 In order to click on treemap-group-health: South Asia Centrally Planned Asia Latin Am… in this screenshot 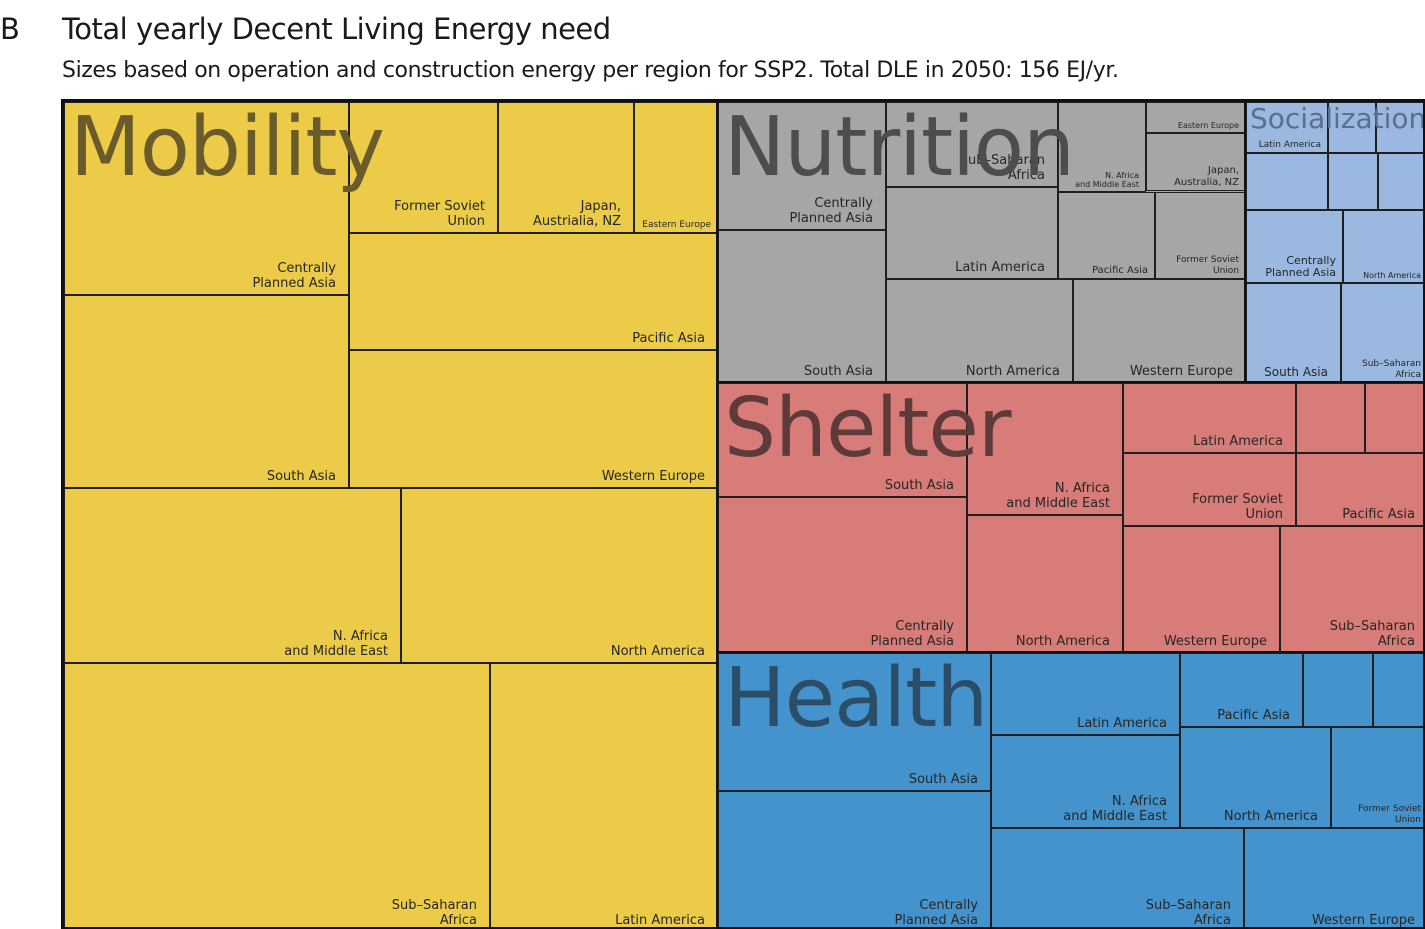, I will do `click(1070, 790)`.